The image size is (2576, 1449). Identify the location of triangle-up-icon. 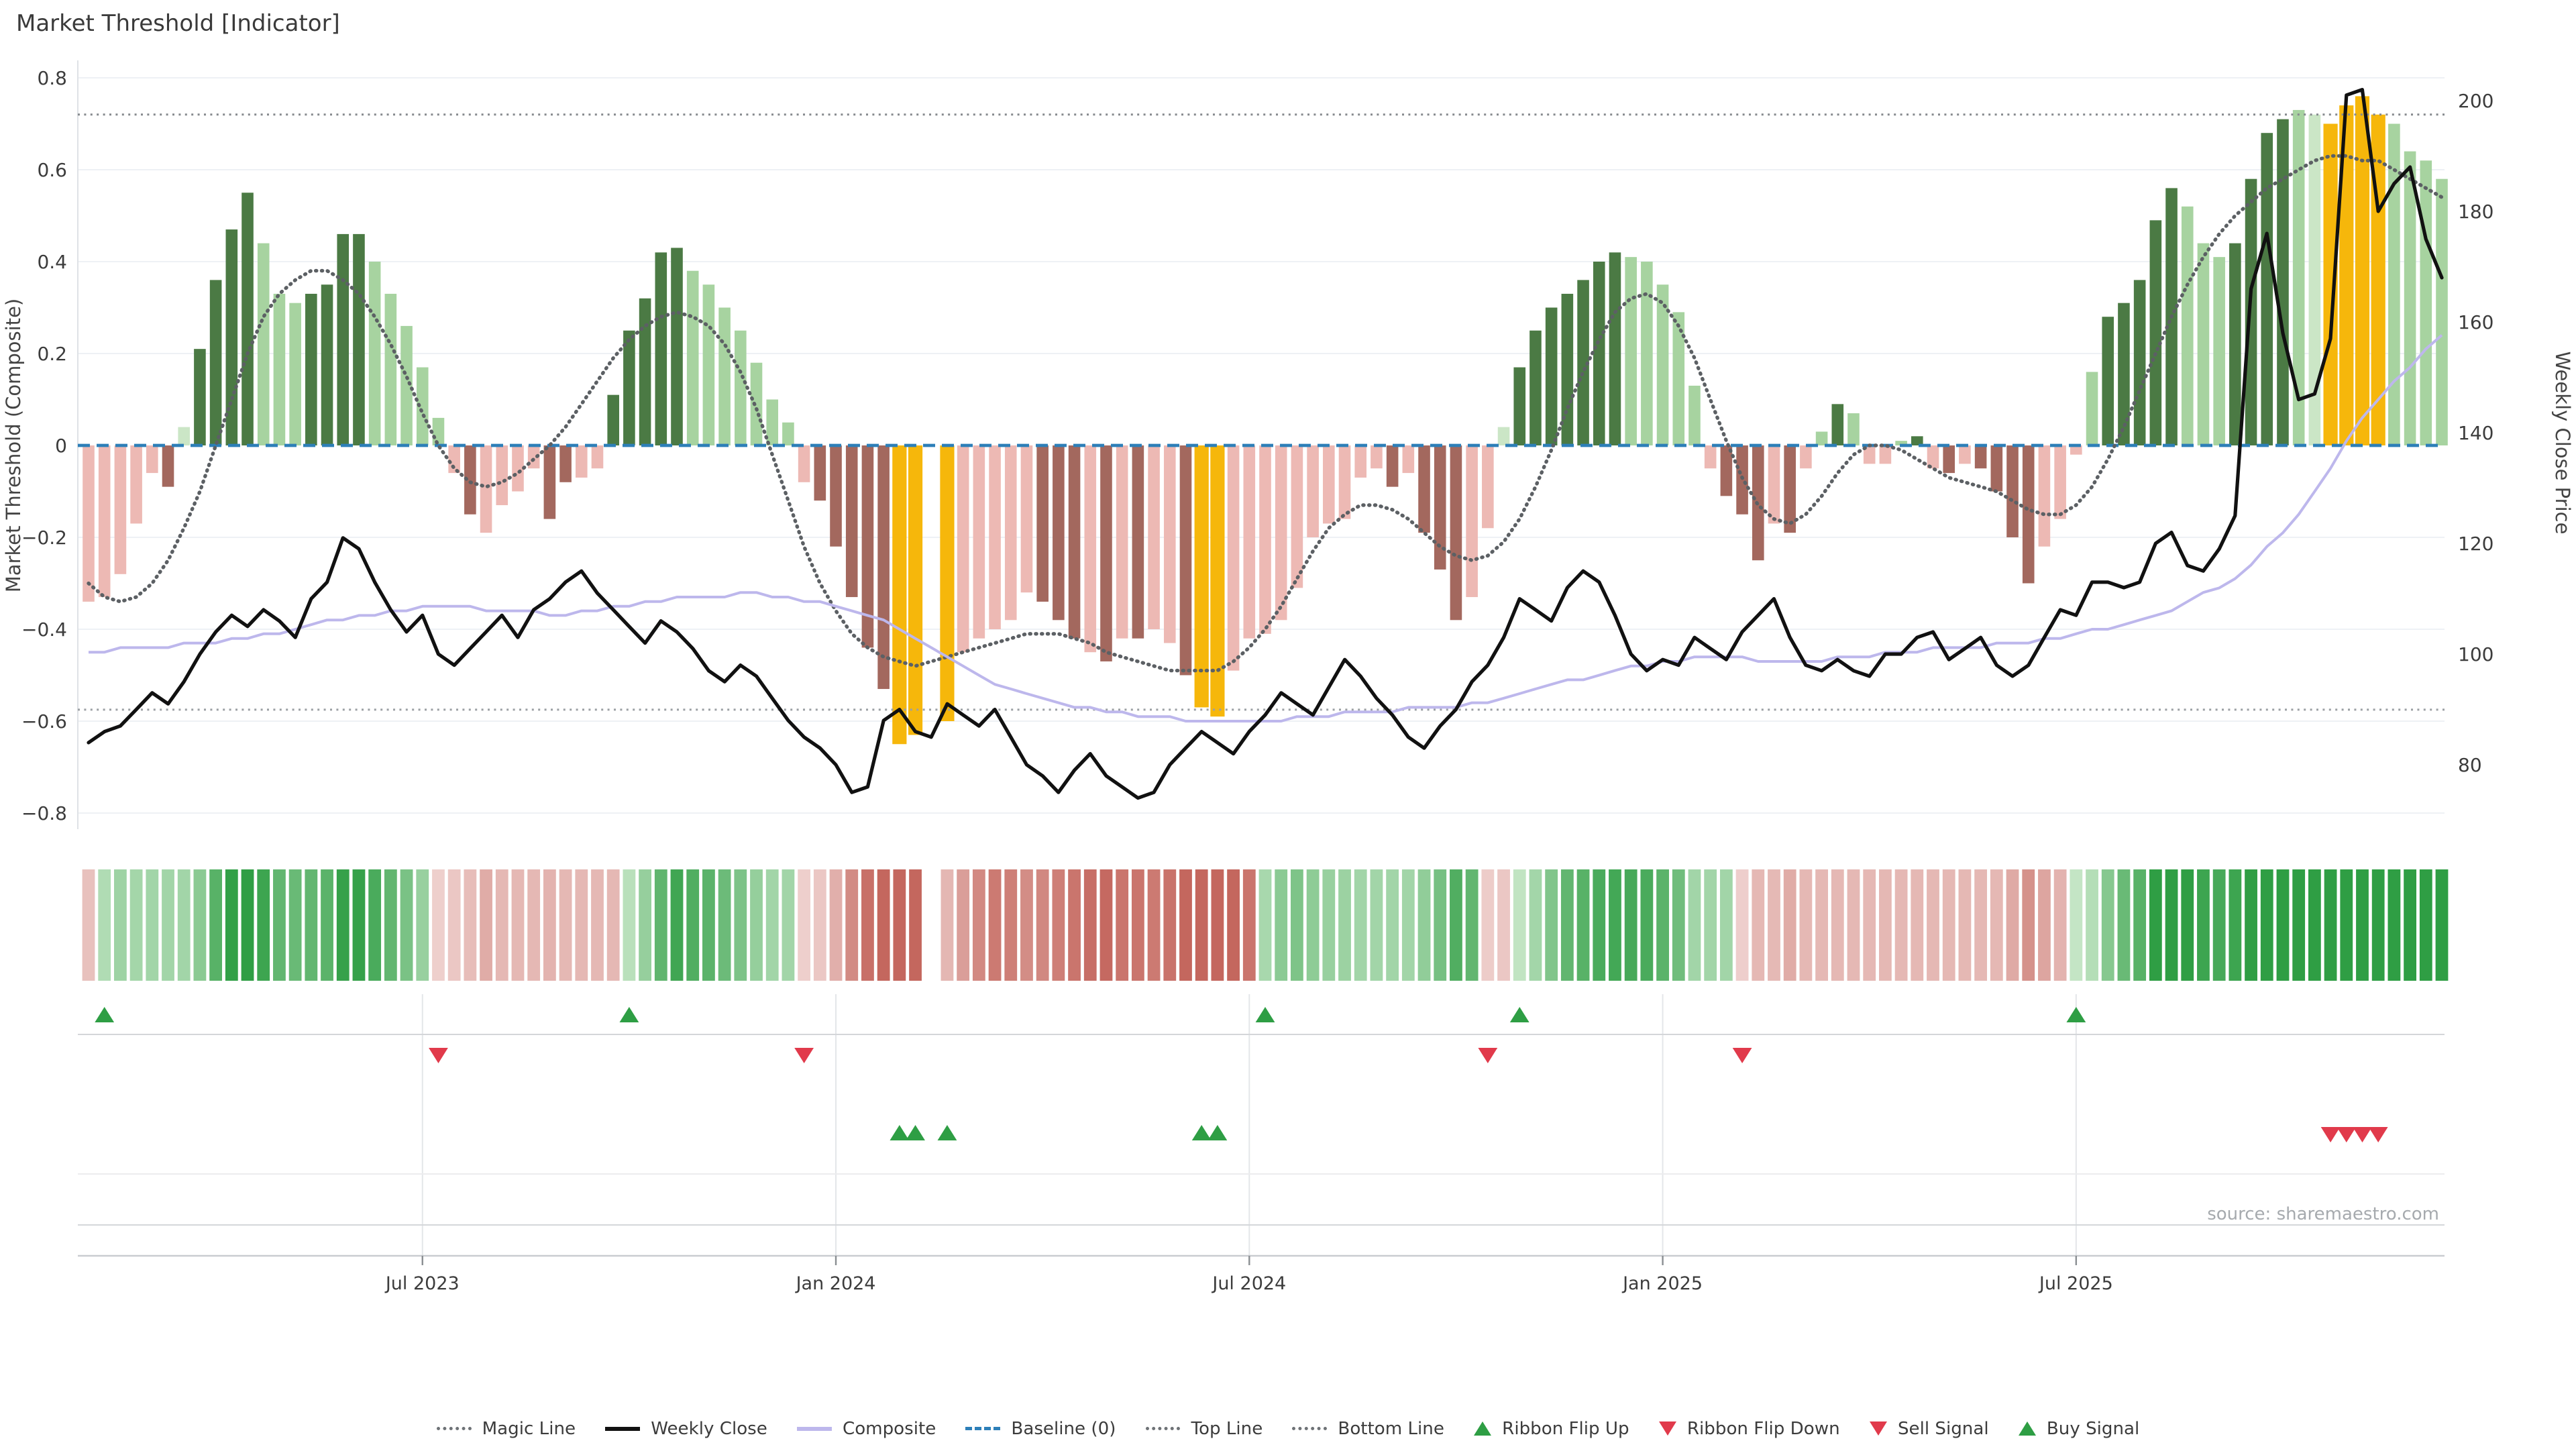
(2027, 1428).